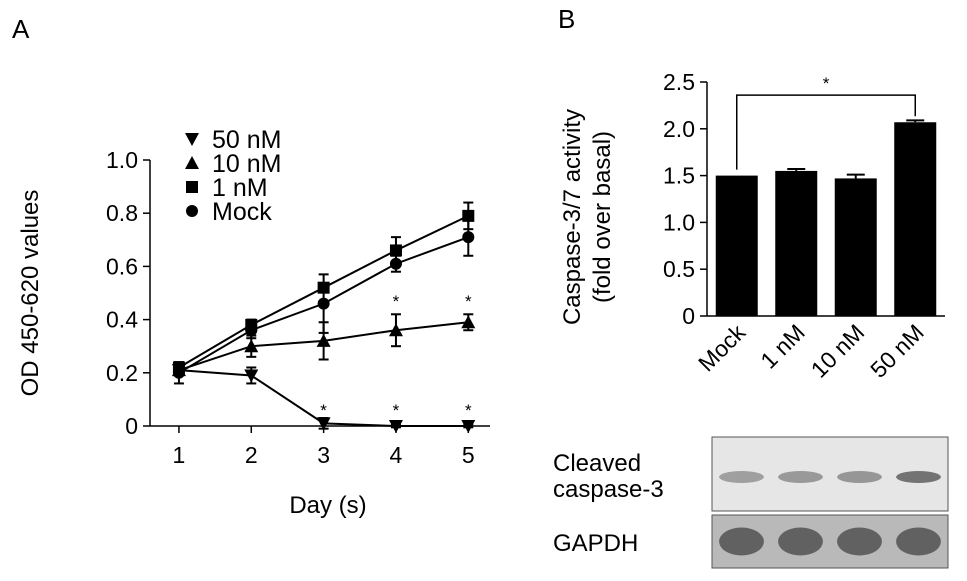 The width and height of the screenshot is (967, 581). I want to click on blot-row-gapdh: GAPDH, so click(751, 541).